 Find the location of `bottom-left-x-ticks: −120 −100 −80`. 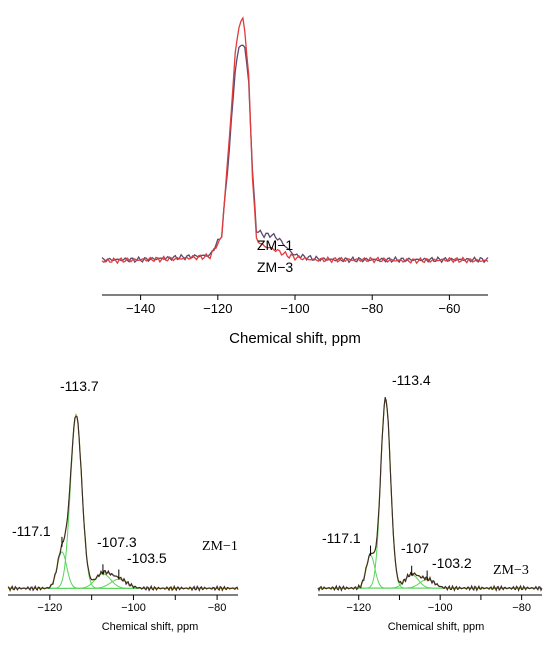

bottom-left-x-ticks: −120 −100 −80 is located at coordinates (131, 604).